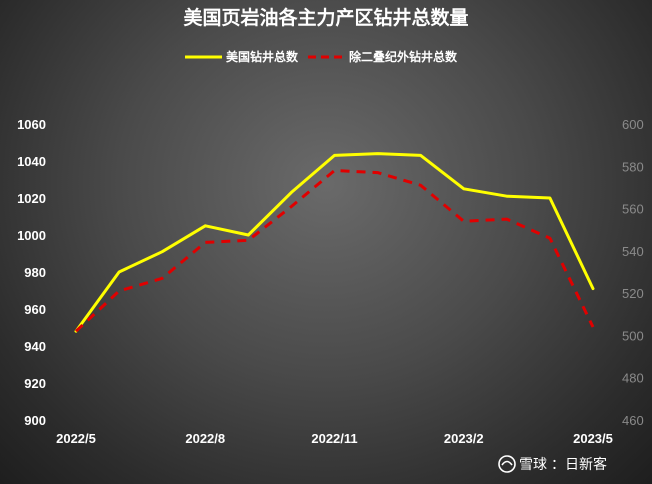  Describe the element at coordinates (325, 17) in the screenshot. I see `chart-title: 美国页岩油各主力产区钻井总数量` at that location.